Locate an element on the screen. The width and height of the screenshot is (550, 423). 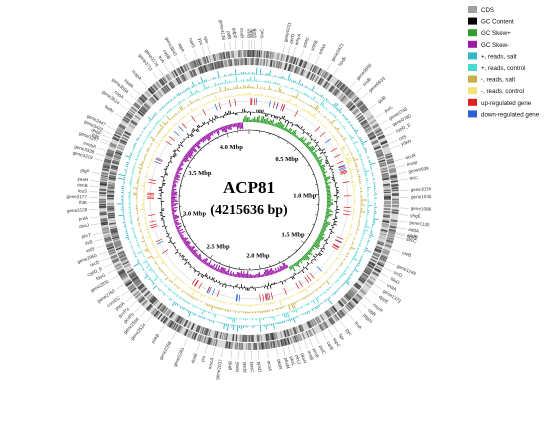
gene-label: norG is located at coordinates (411, 237).